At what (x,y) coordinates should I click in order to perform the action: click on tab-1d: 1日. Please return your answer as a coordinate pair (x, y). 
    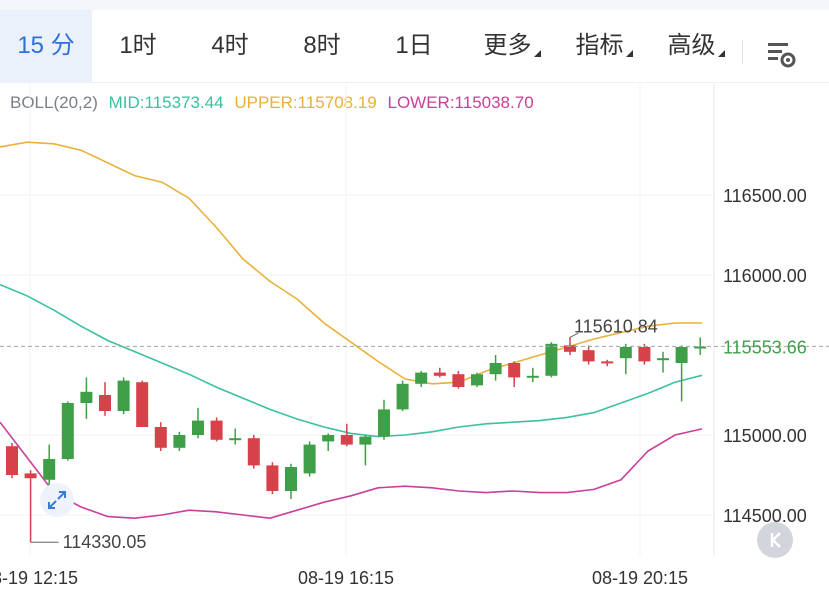
    Looking at the image, I should click on (414, 45).